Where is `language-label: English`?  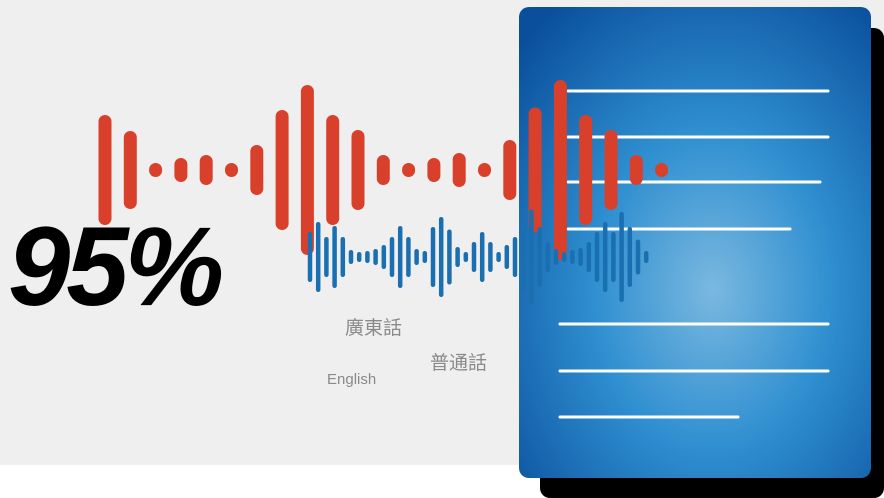
language-label: English is located at coordinates (351, 379).